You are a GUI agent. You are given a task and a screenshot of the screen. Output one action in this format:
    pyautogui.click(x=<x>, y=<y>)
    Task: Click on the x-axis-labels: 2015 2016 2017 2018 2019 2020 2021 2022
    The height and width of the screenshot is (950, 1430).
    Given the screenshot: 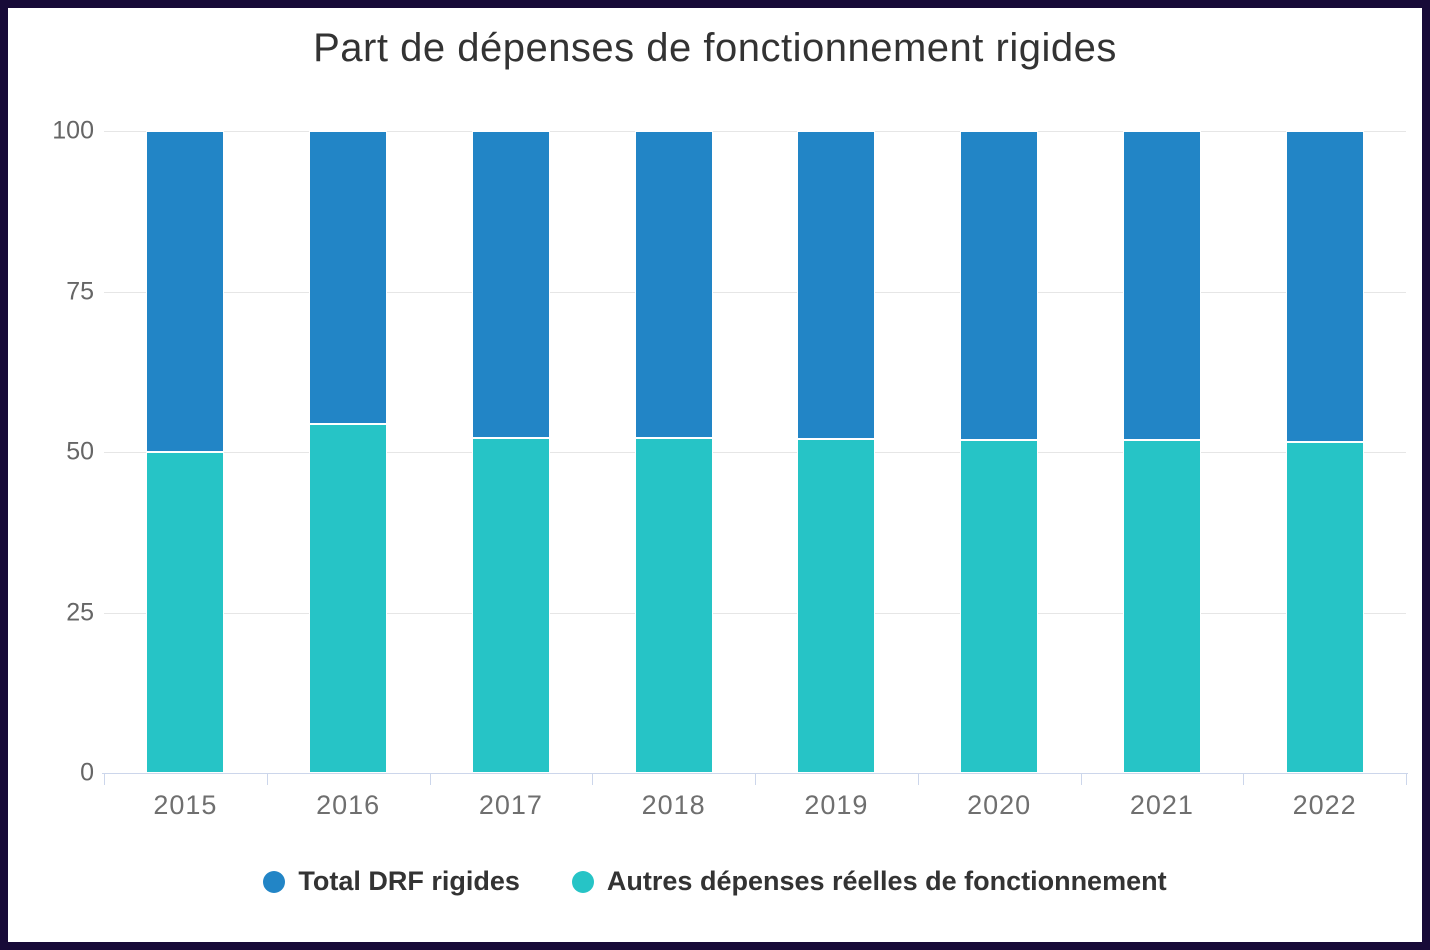 What is the action you would take?
    pyautogui.click(x=755, y=805)
    